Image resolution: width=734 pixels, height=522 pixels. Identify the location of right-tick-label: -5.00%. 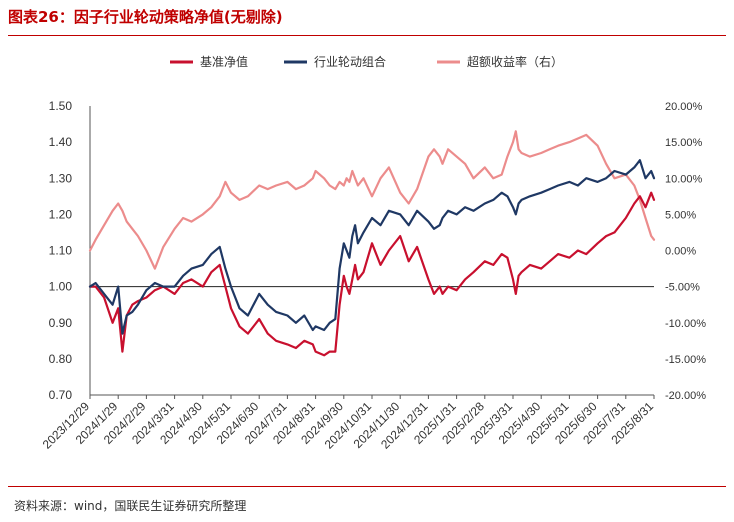
(682, 288).